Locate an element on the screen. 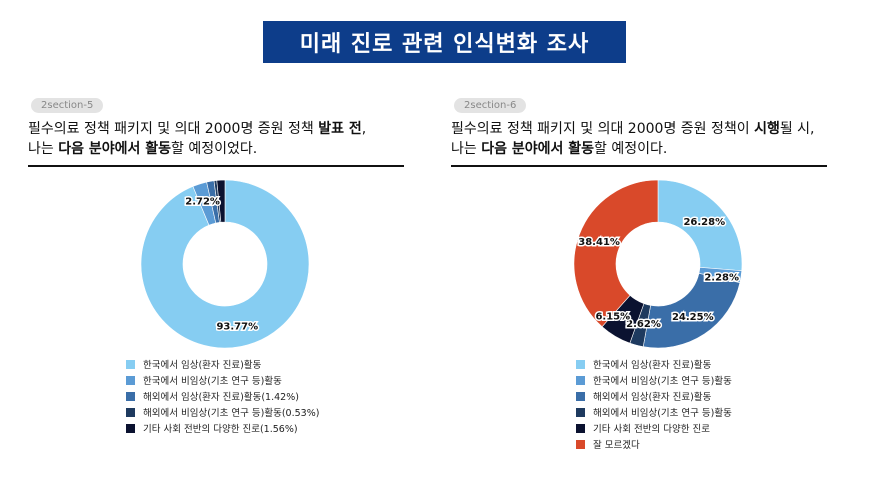  donut-chart-svg: 26.28% 2.28% 24.25% 2.62%6.15% 38.41% is located at coordinates (658, 264).